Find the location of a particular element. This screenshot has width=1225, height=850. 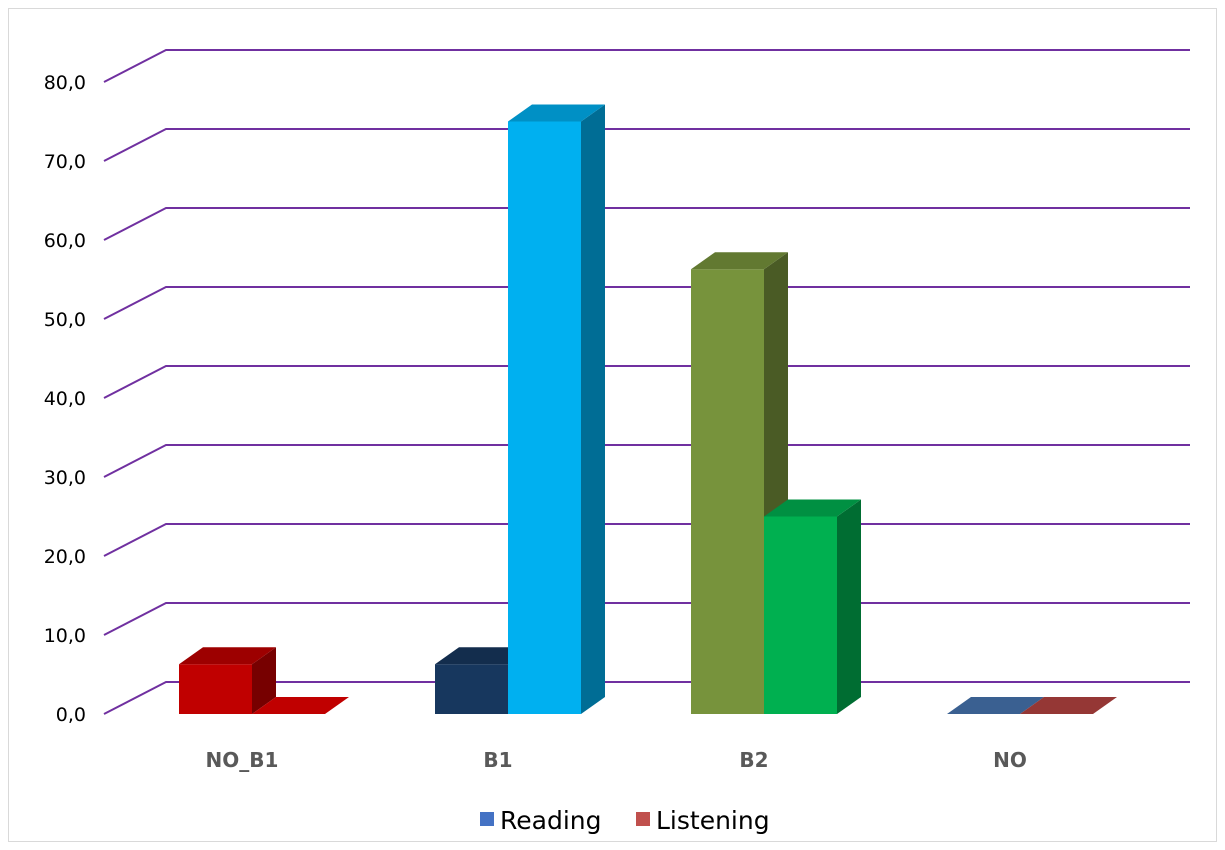

y-tick-label: 40,0 is located at coordinates (65, 399).